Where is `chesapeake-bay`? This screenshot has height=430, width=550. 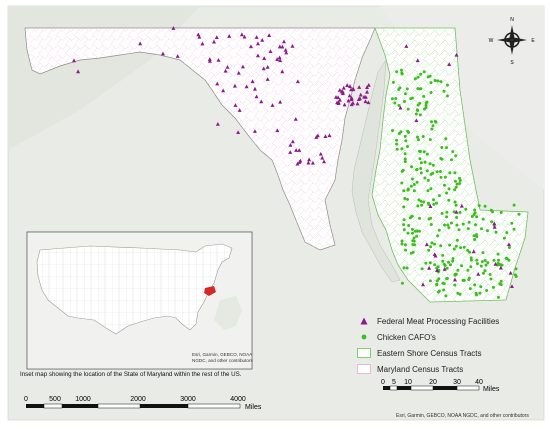 chesapeake-bay is located at coordinates (376, 171).